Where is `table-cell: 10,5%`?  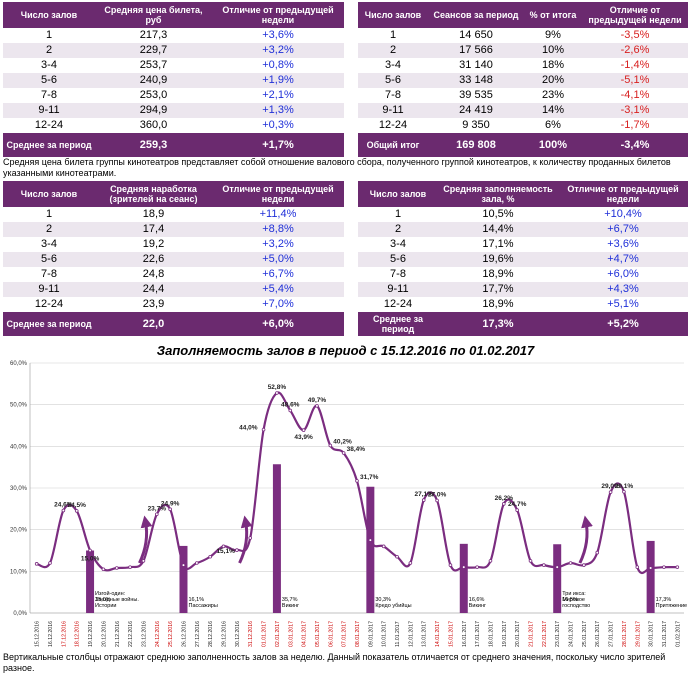 table-cell: 10,5% is located at coordinates (498, 214).